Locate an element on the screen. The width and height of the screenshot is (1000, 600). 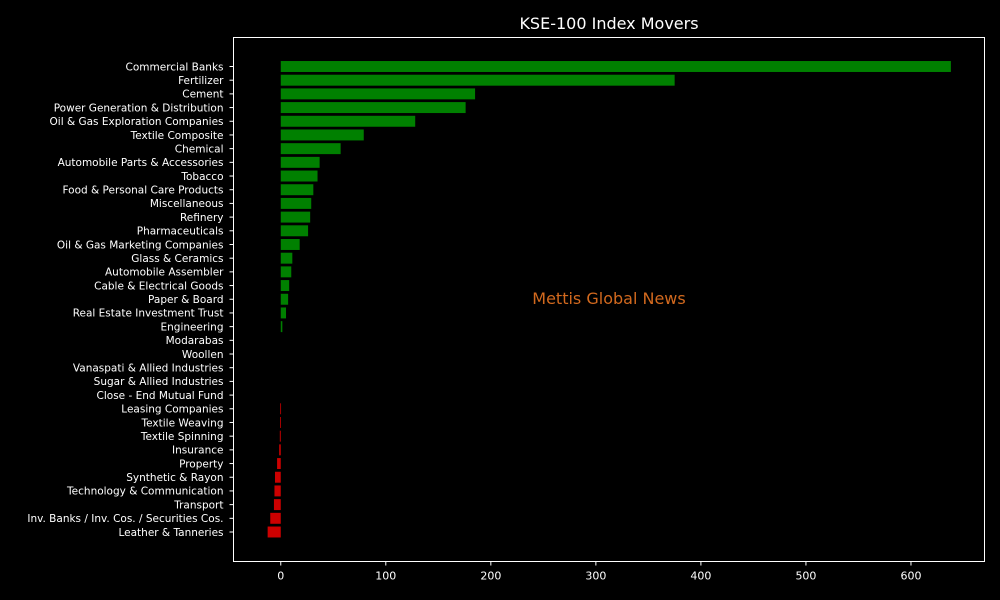
category-label: Woollen is located at coordinates (203, 355).